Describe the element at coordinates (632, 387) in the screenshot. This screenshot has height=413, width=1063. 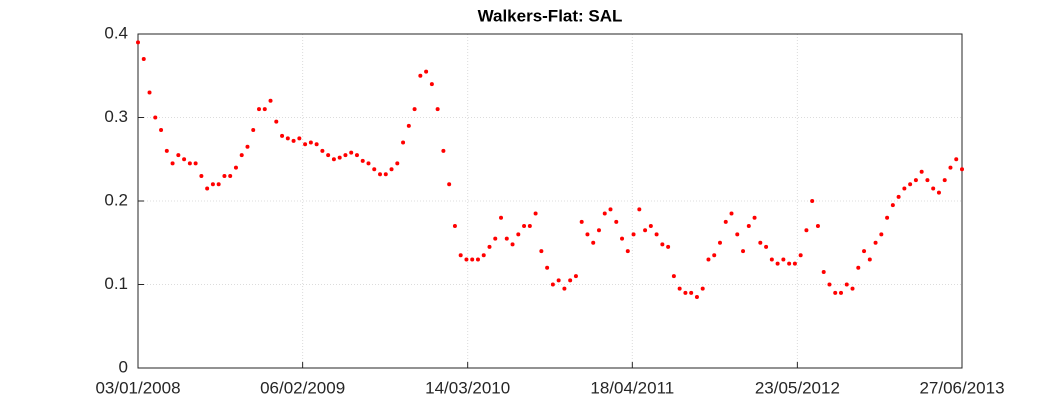
I see `x-tick-label: 18/04/2011` at that location.